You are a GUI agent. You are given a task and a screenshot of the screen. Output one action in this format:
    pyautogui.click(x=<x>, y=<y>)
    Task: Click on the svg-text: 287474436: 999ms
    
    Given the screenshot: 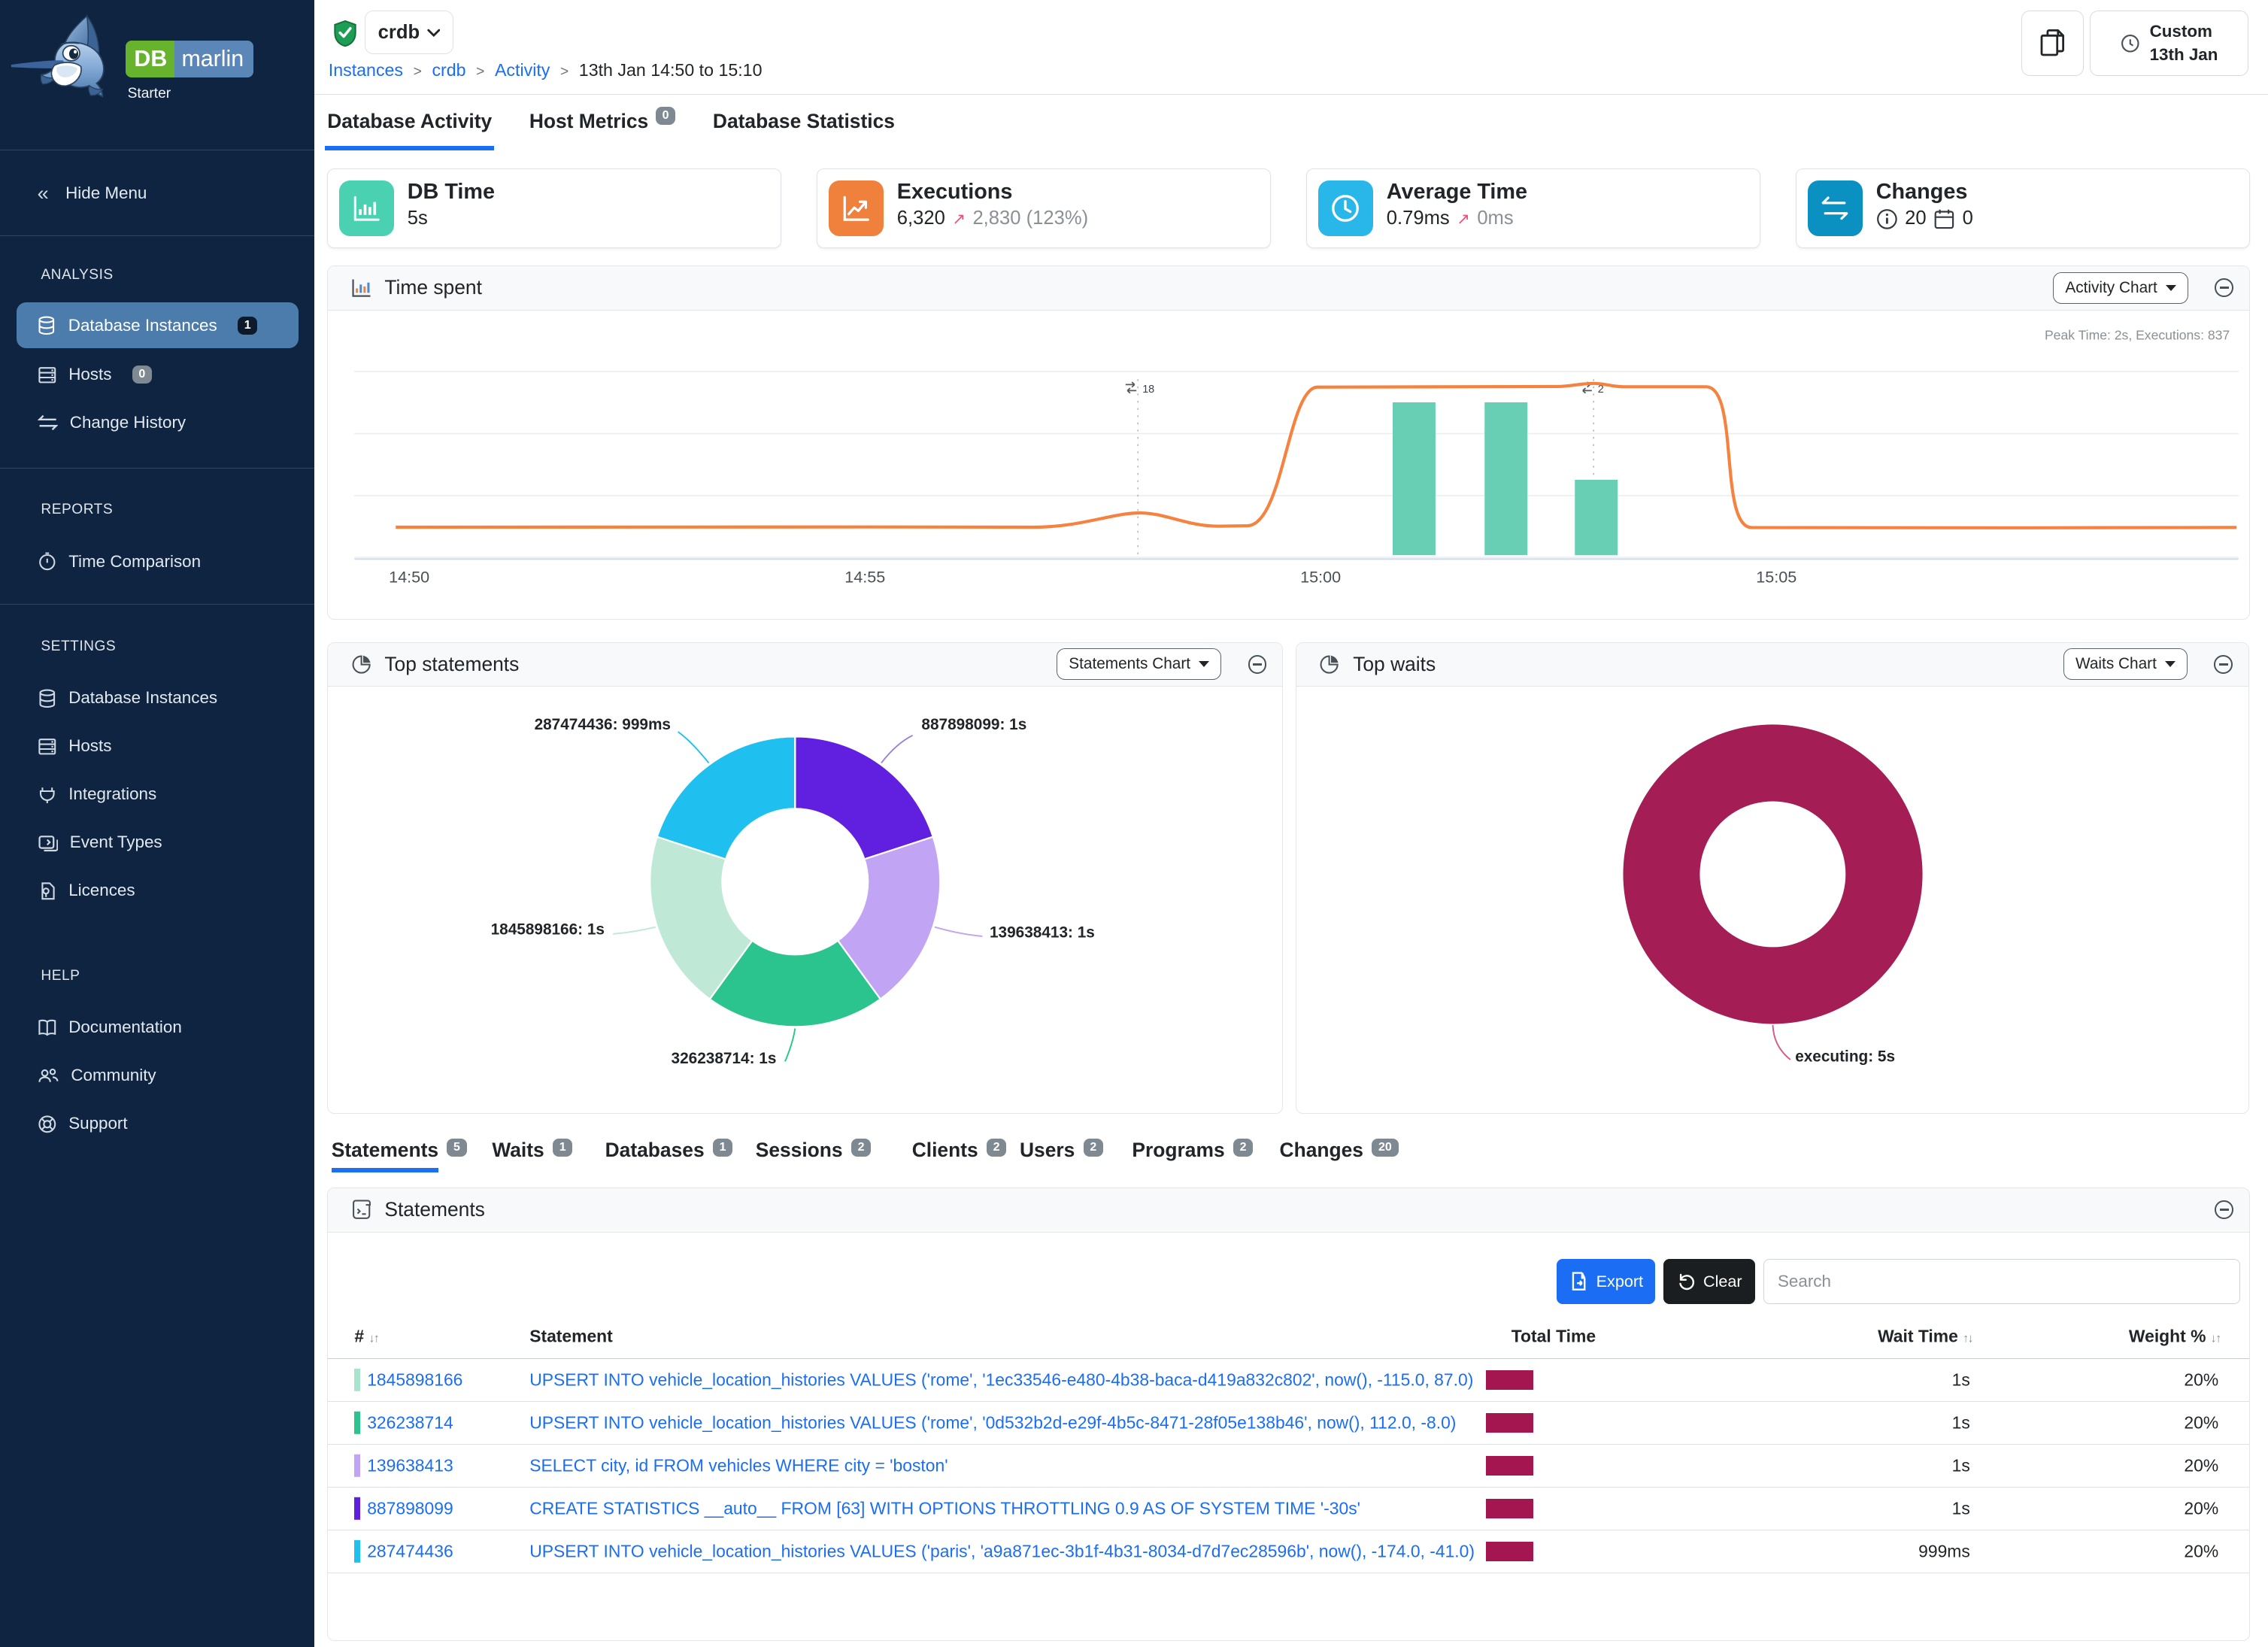 What is the action you would take?
    pyautogui.click(x=603, y=724)
    